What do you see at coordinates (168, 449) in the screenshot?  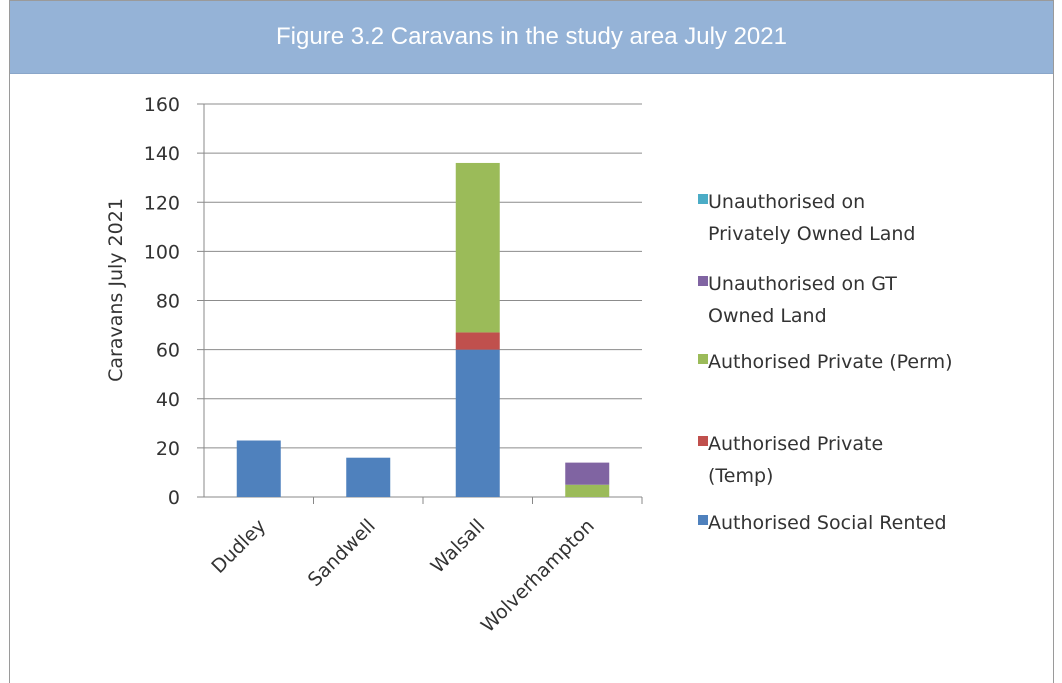 I see `y-tick-label: 20` at bounding box center [168, 449].